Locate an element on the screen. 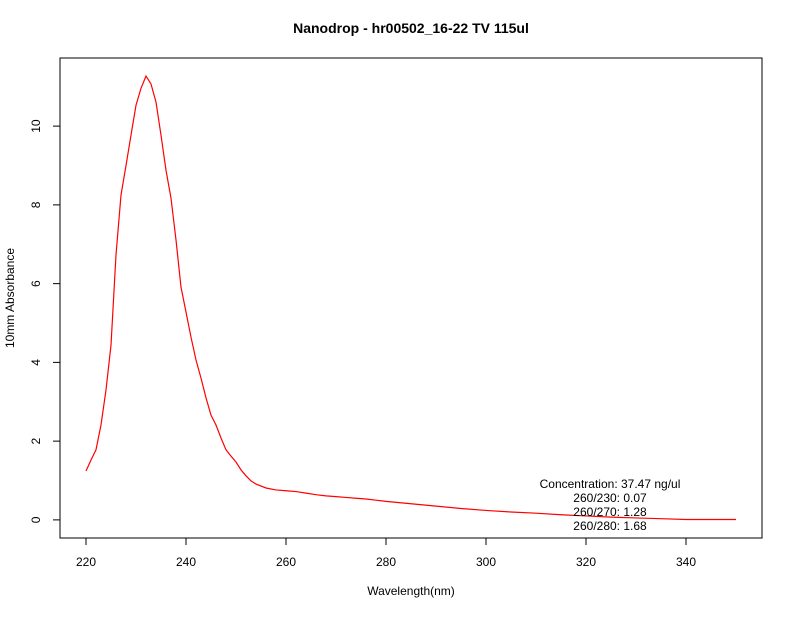 The height and width of the screenshot is (617, 792). annotation: 260/270: 1.28 is located at coordinates (610, 512).